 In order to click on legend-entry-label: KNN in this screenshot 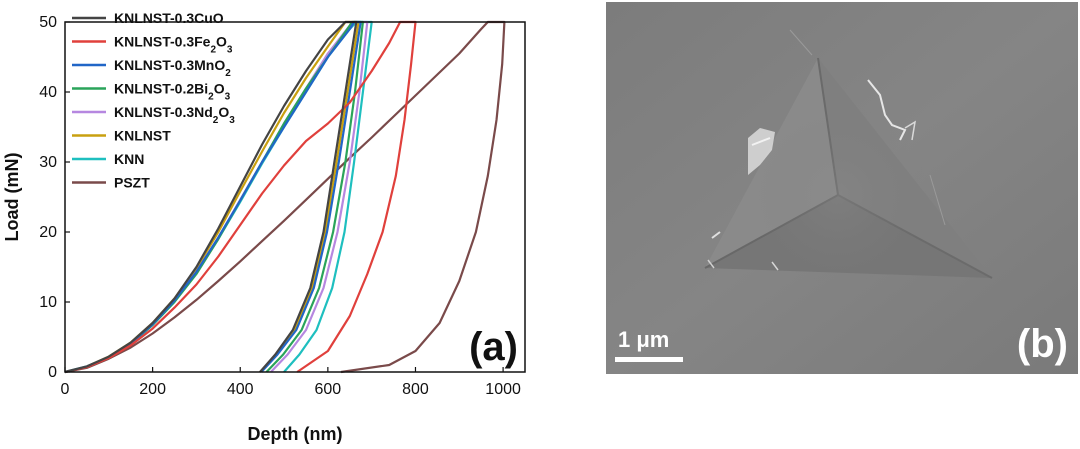, I will do `click(129, 159)`.